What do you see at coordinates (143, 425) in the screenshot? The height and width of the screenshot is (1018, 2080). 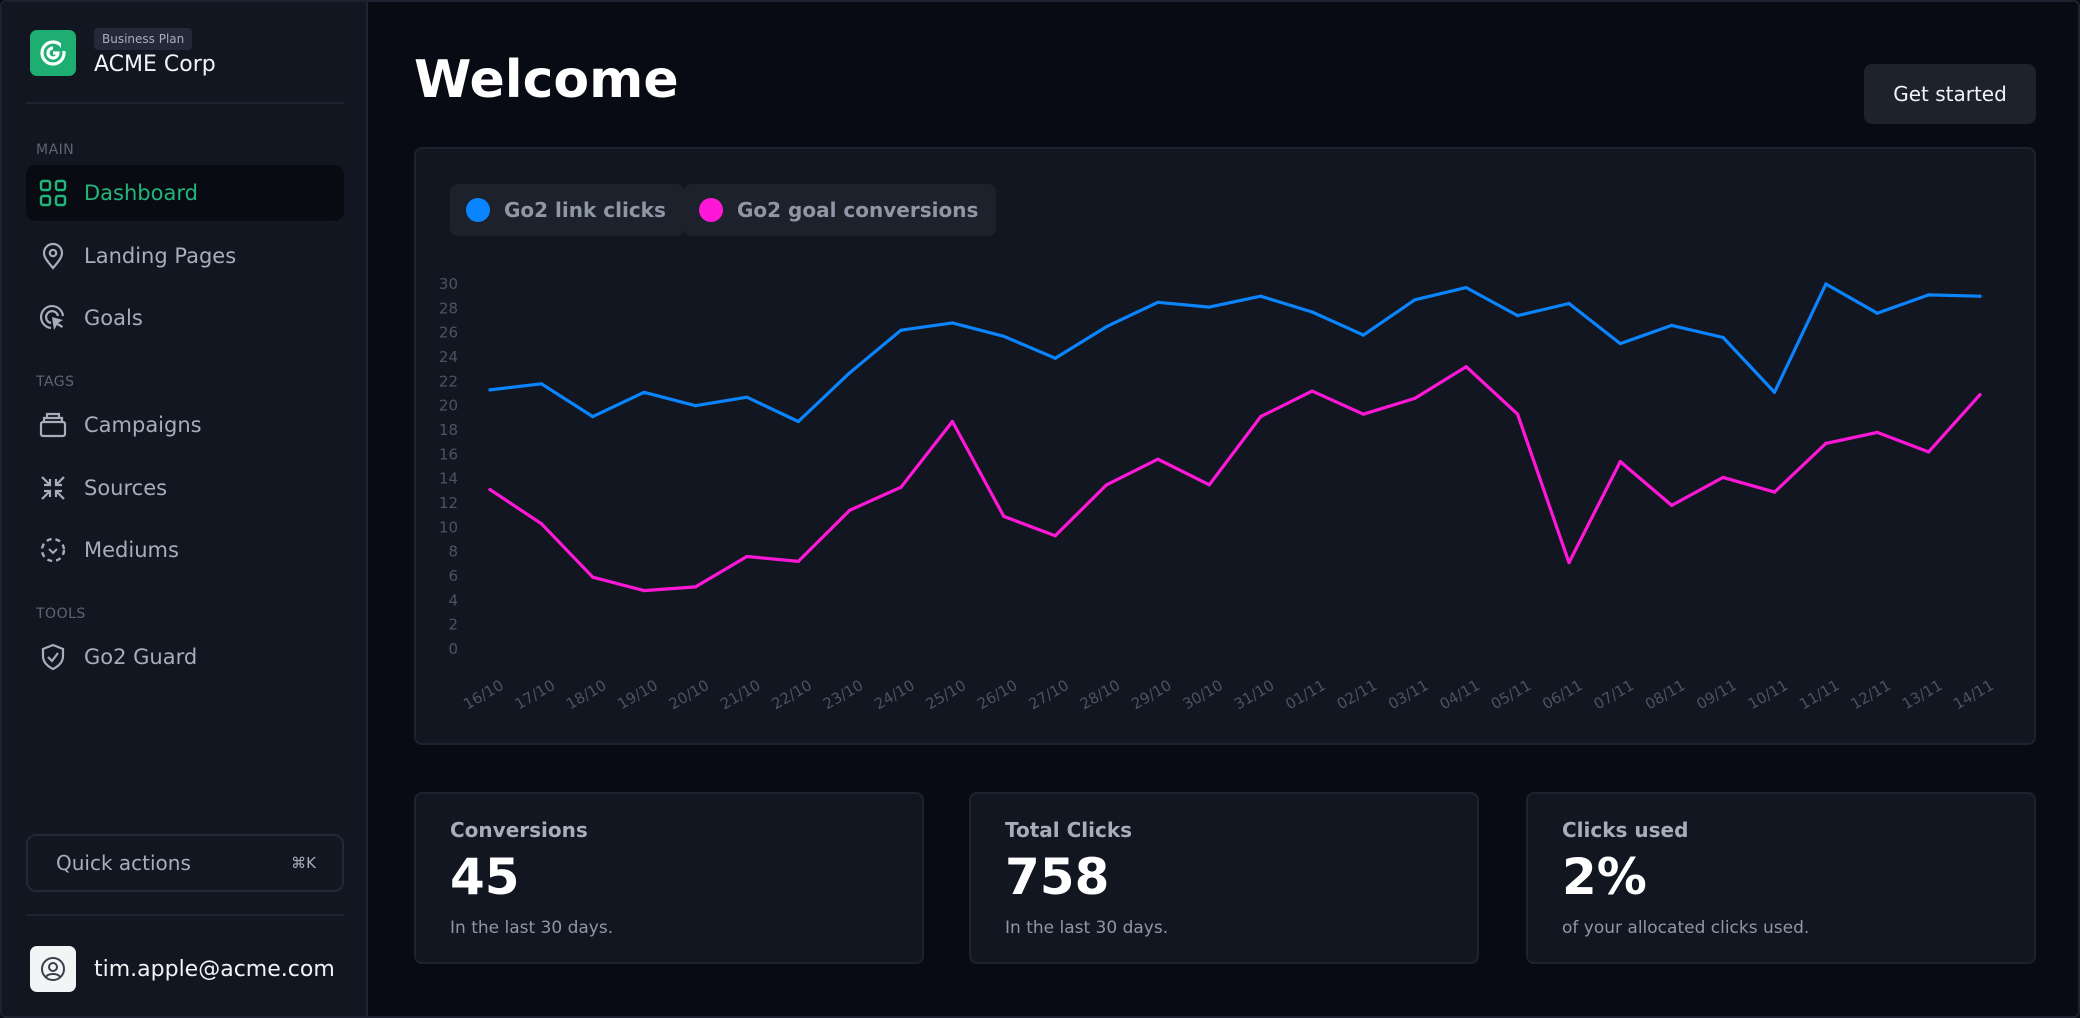 I see `sidebar-item-label: Campaigns` at bounding box center [143, 425].